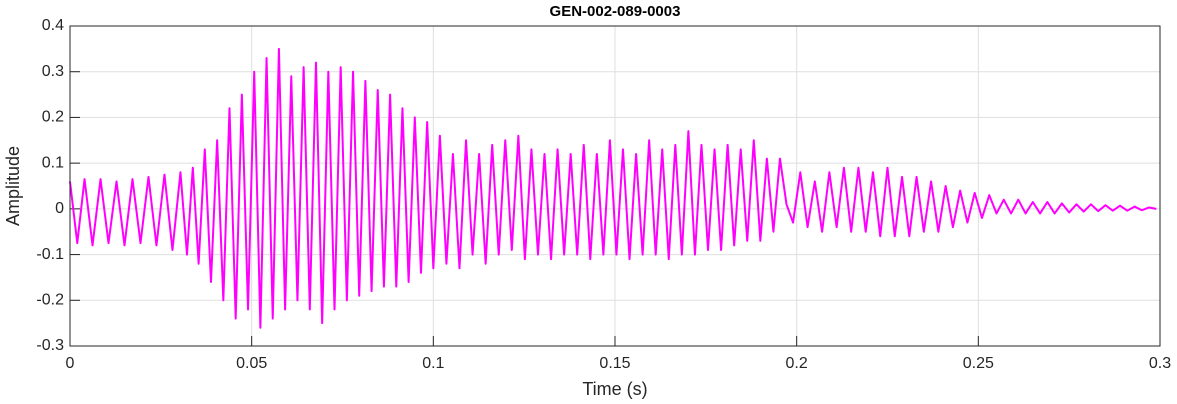 The image size is (1177, 404). Describe the element at coordinates (70, 363) in the screenshot. I see `x-tick-label: 0` at that location.